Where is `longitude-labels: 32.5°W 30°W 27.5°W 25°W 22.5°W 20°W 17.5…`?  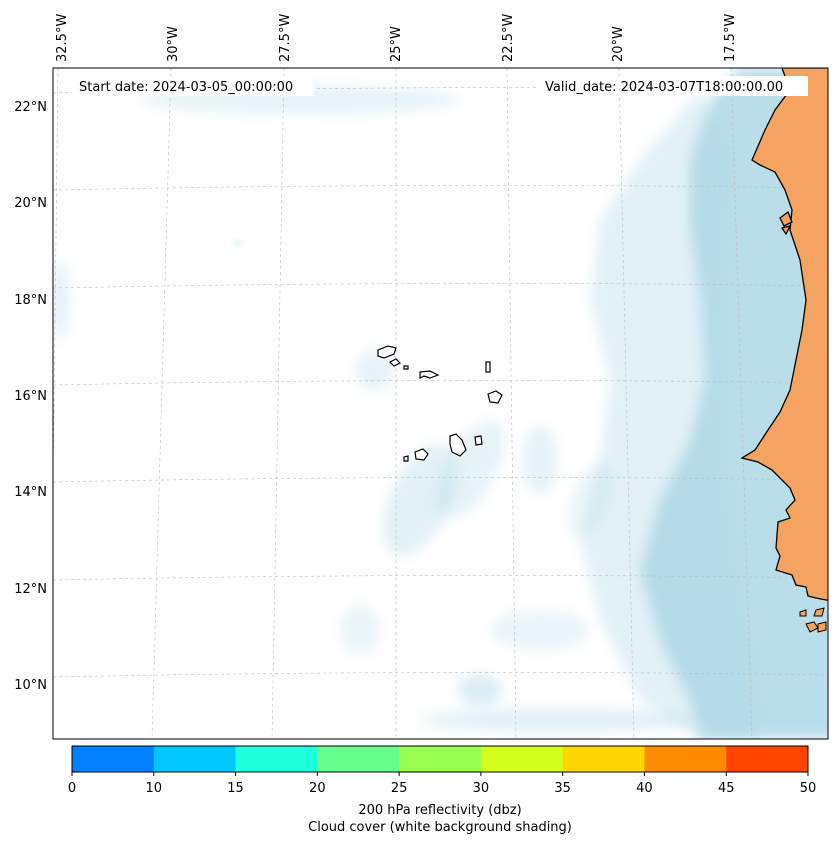 longitude-labels: 32.5°W 30°W 27.5°W 25°W 22.5°W 20°W 17.5… is located at coordinates (396, 38).